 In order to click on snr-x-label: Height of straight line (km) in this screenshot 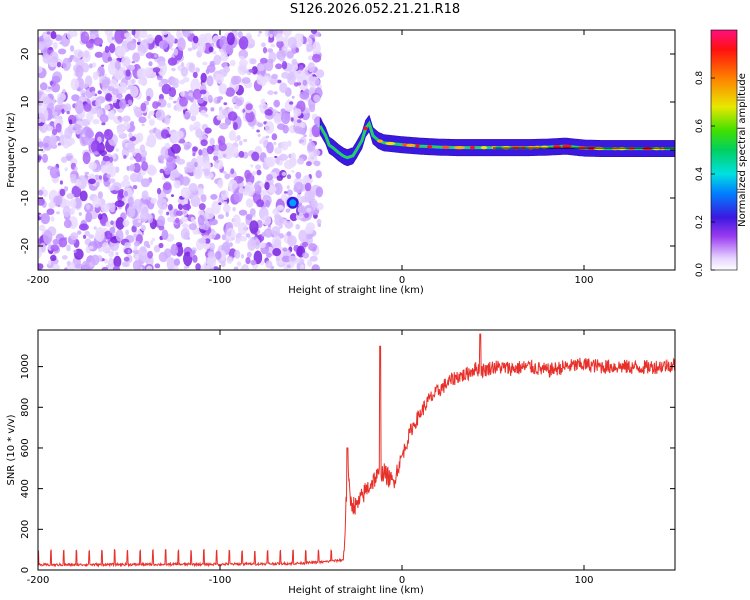, I will do `click(356, 590)`.